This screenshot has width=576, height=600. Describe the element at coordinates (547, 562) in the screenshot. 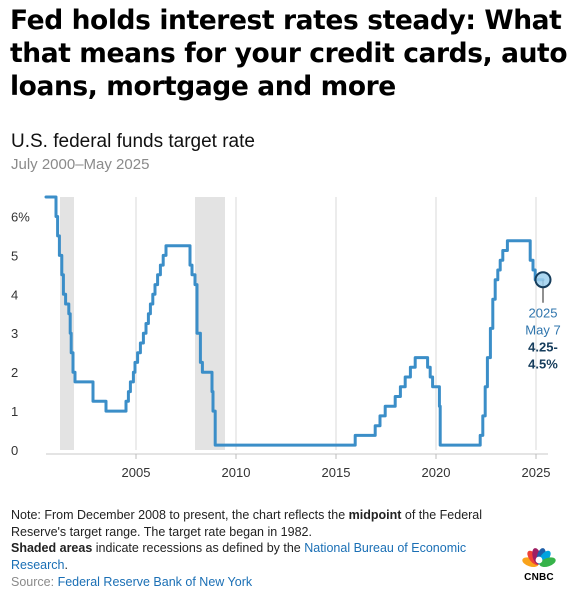

I see `peacock-feather` at that location.